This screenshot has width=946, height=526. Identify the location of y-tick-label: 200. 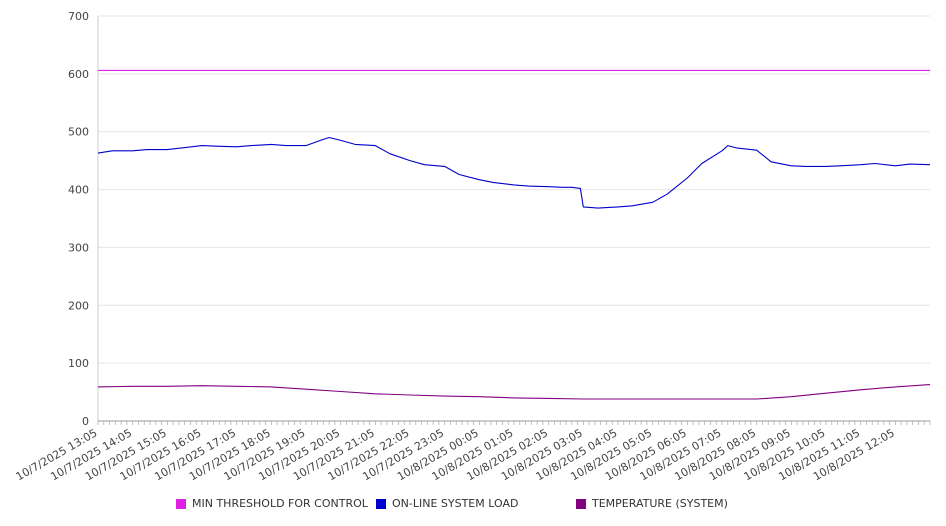
(78, 305).